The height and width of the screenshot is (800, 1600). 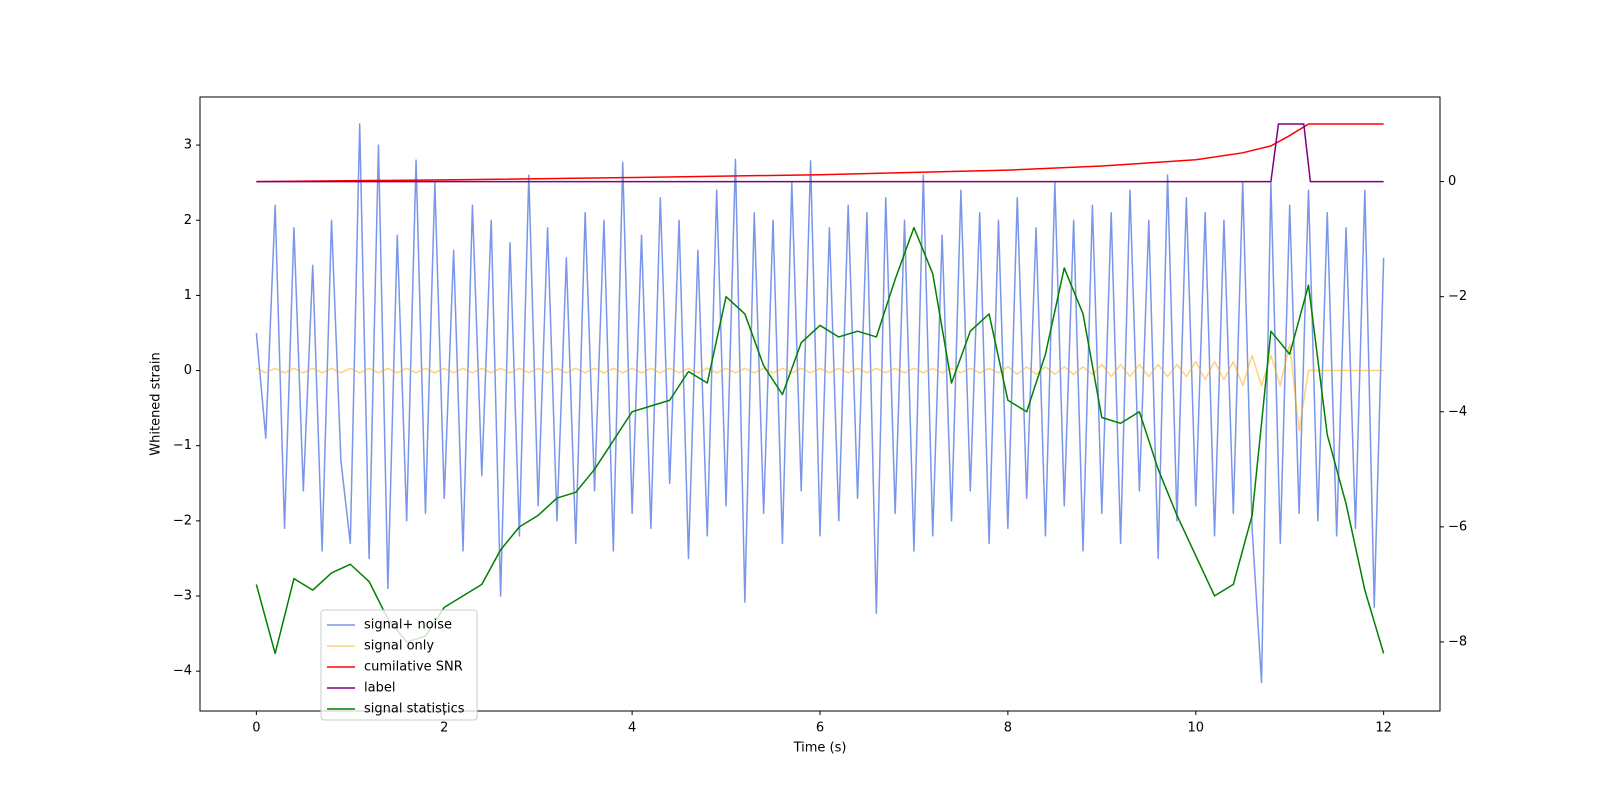 What do you see at coordinates (820, 728) in the screenshot?
I see `x-tick-label: 6` at bounding box center [820, 728].